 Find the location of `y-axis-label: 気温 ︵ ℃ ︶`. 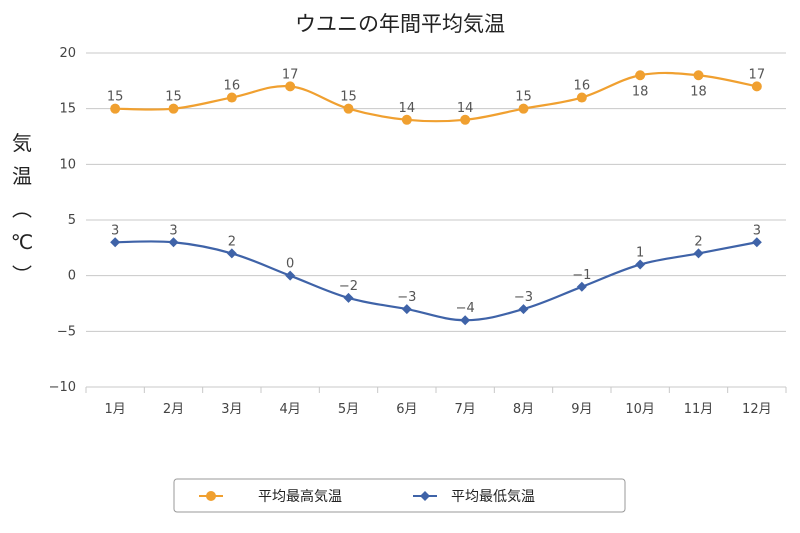

y-axis-label: 気温 ︵ ℃ ︶ is located at coordinates (22, 209).